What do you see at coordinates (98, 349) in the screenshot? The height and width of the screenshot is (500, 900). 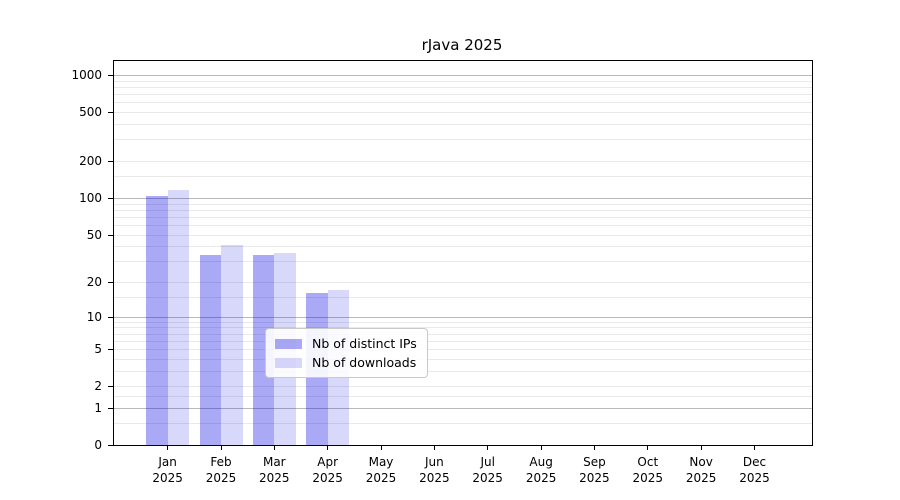 I see `y-tick-label: 5` at bounding box center [98, 349].